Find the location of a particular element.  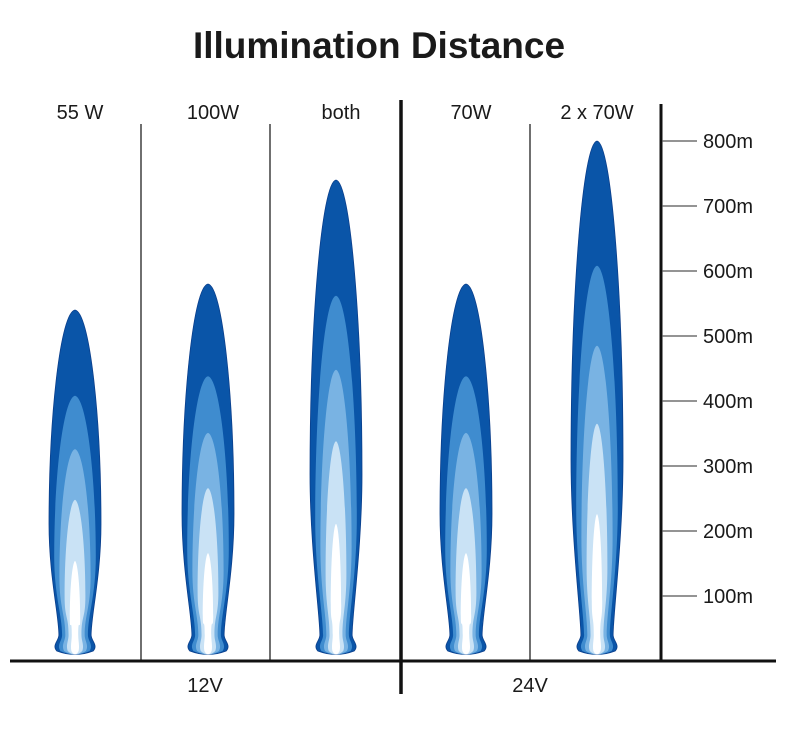

beam-55w is located at coordinates (75, 482).